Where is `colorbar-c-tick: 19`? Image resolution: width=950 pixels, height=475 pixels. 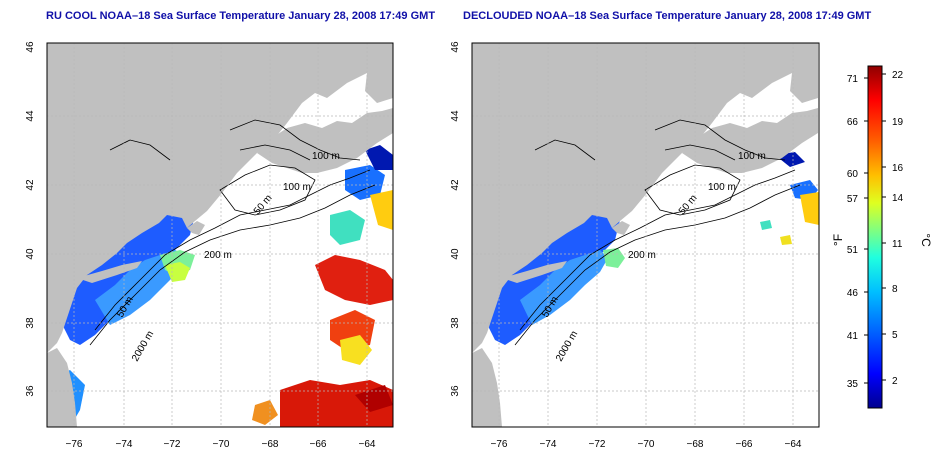
colorbar-c-tick: 19 is located at coordinates (898, 122).